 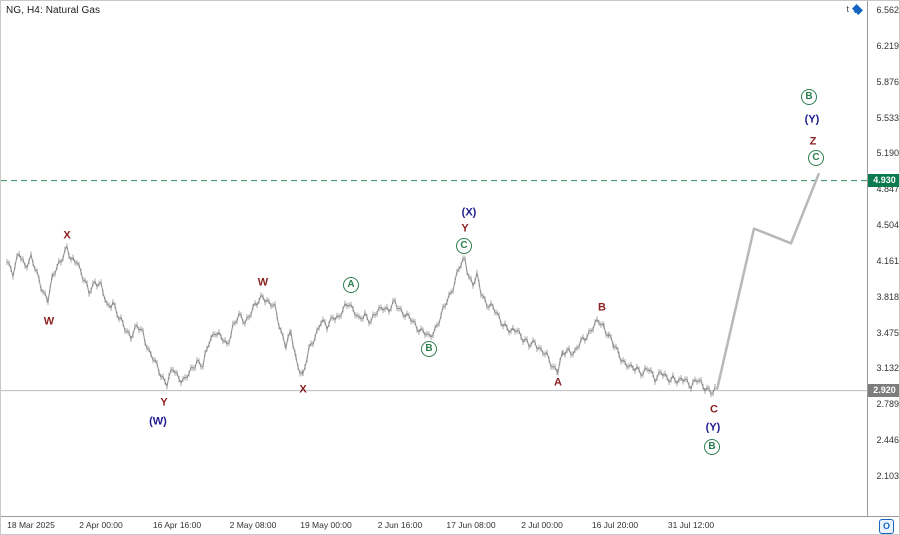 What do you see at coordinates (326, 525) in the screenshot?
I see `time-tick-label: 19 May 00:00` at bounding box center [326, 525].